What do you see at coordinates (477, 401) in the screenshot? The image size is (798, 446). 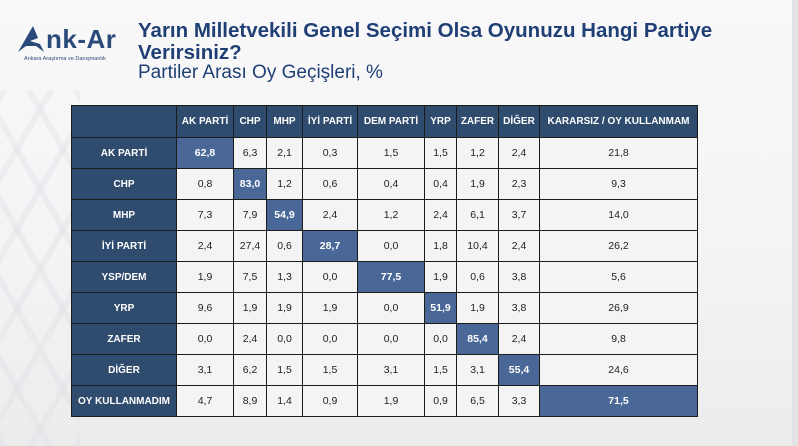 I see `table-cell: 6,5` at bounding box center [477, 401].